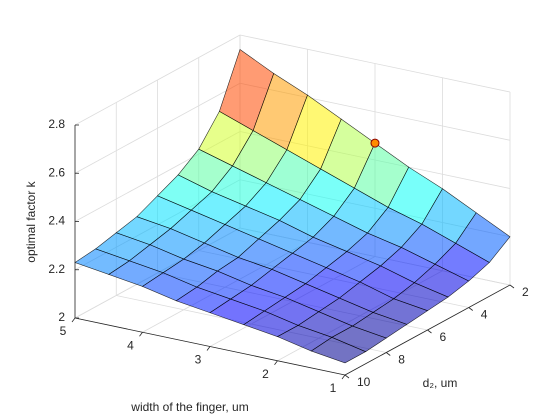 This screenshot has height=420, width=560. I want to click on x-tick-label: 1, so click(333, 388).